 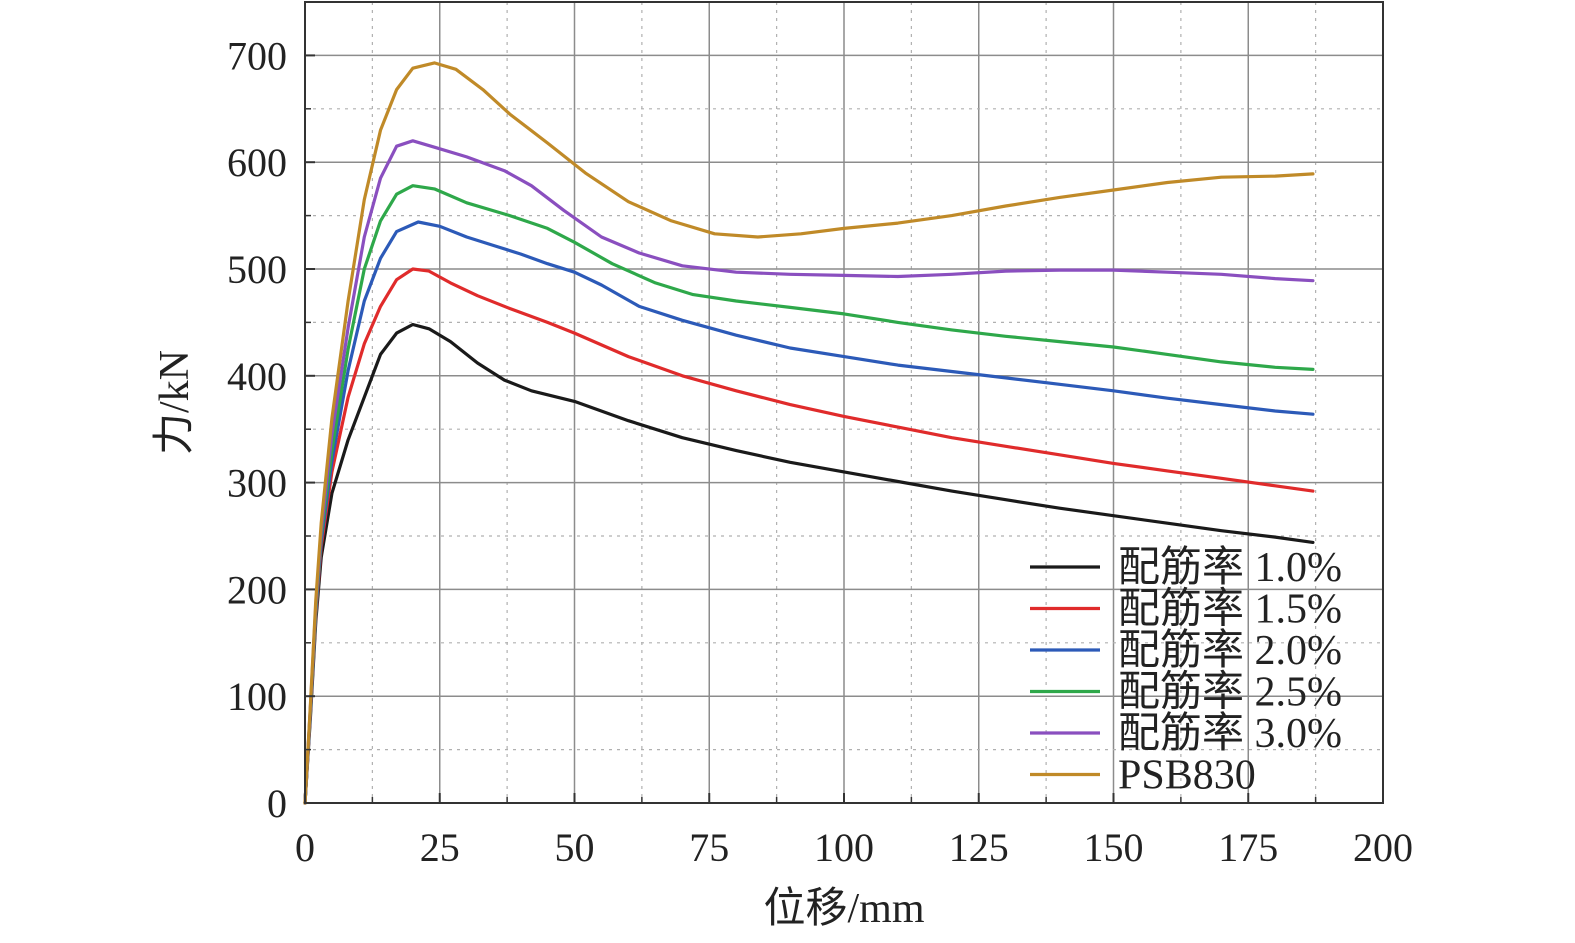 I want to click on x-tick-label: 75, so click(x=709, y=847).